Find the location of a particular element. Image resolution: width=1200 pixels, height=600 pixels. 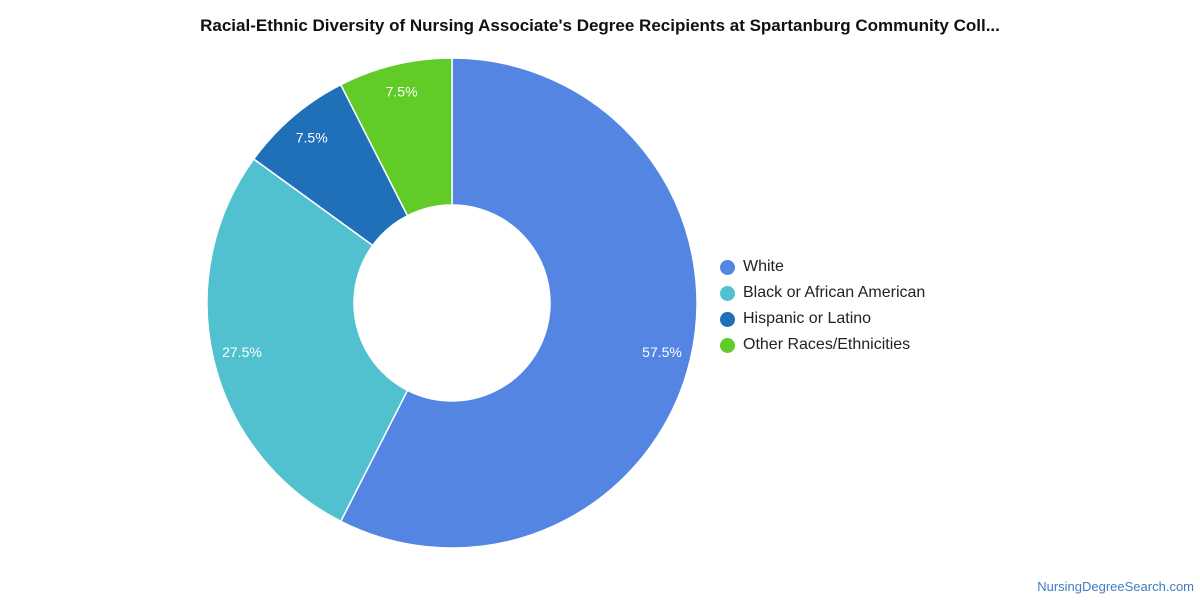

legend-label-other-races-ethnicities: Other Races/Ethnicities is located at coordinates (827, 344).